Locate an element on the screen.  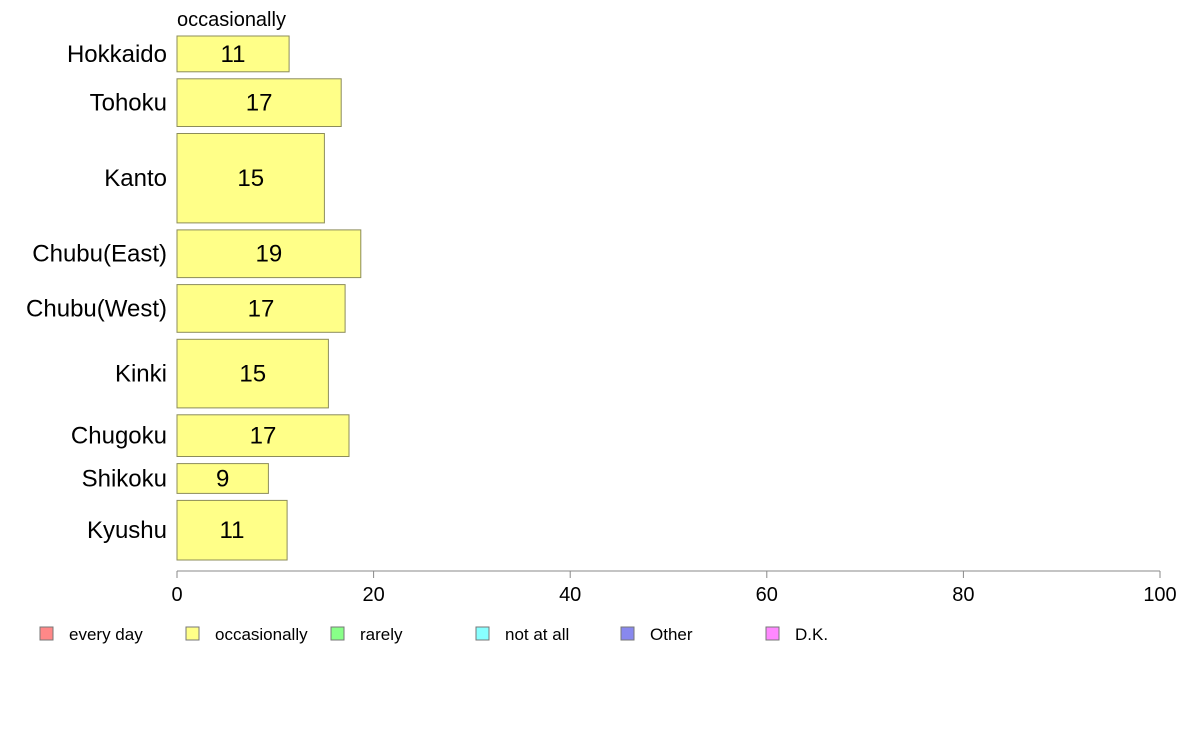
value-label-shikoku: 9 is located at coordinates (222, 479).